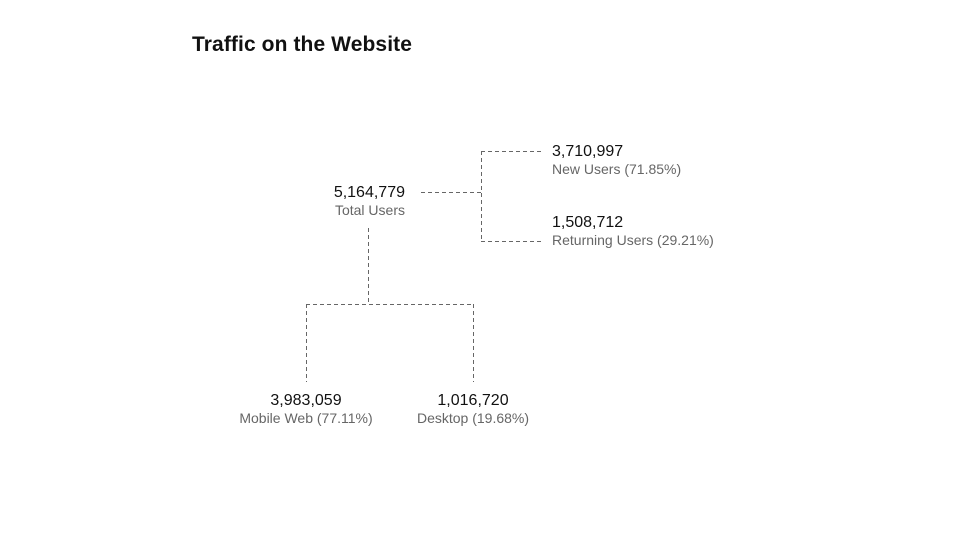 The width and height of the screenshot is (960, 540). What do you see at coordinates (588, 222) in the screenshot?
I see `returning-users-value: 1,508,712` at bounding box center [588, 222].